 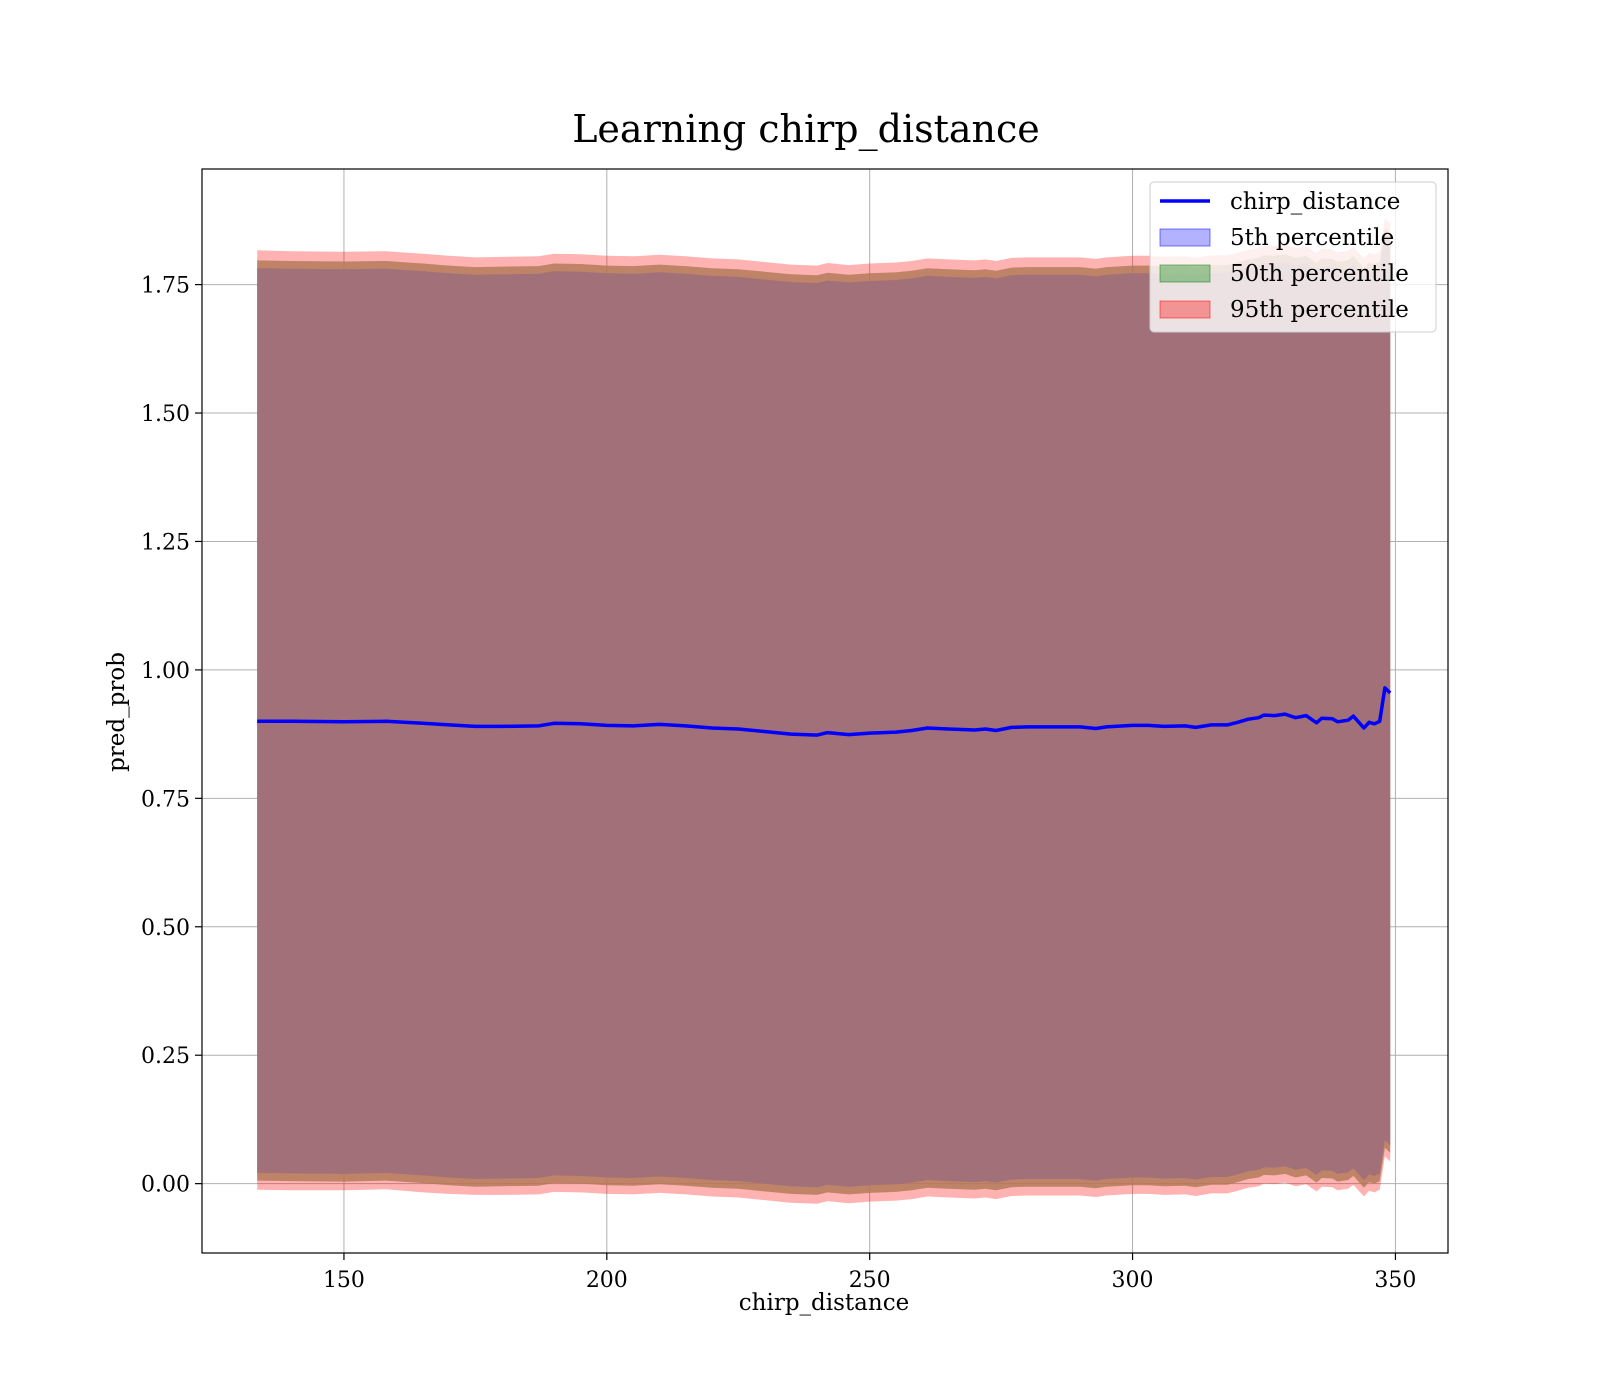 I want to click on legend-swatch-50th, so click(x=1185, y=273).